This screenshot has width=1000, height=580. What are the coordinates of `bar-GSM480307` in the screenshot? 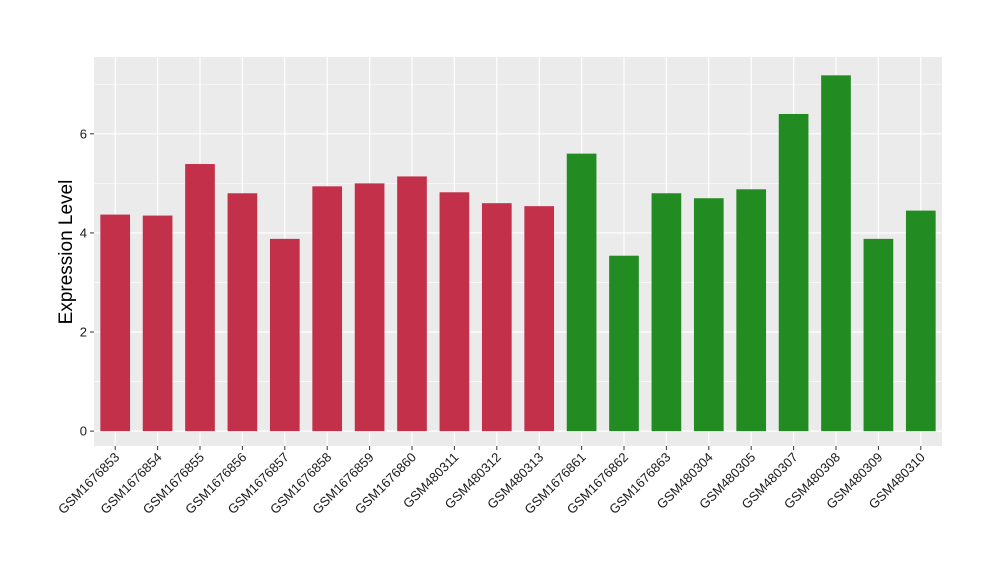 It's located at (793, 272).